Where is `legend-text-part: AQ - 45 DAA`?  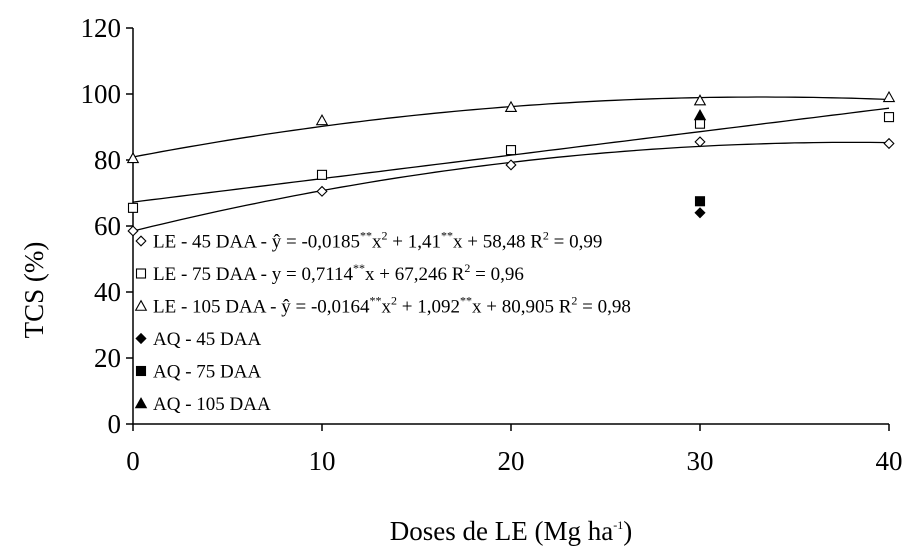
legend-text-part: AQ - 45 DAA is located at coordinates (207, 339).